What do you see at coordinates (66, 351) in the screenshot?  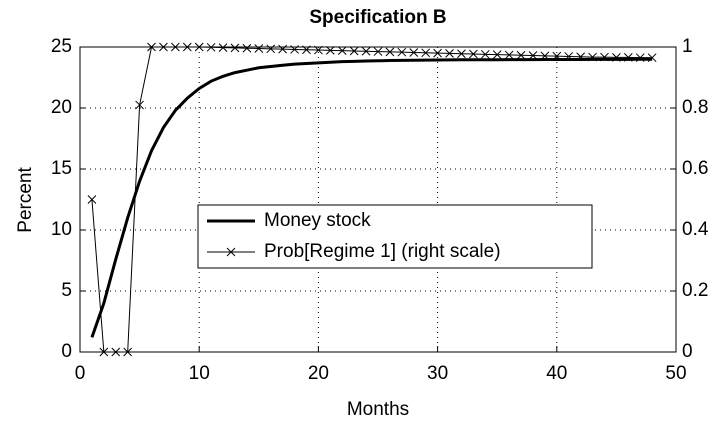 I see `y-tick-label: 0` at bounding box center [66, 351].